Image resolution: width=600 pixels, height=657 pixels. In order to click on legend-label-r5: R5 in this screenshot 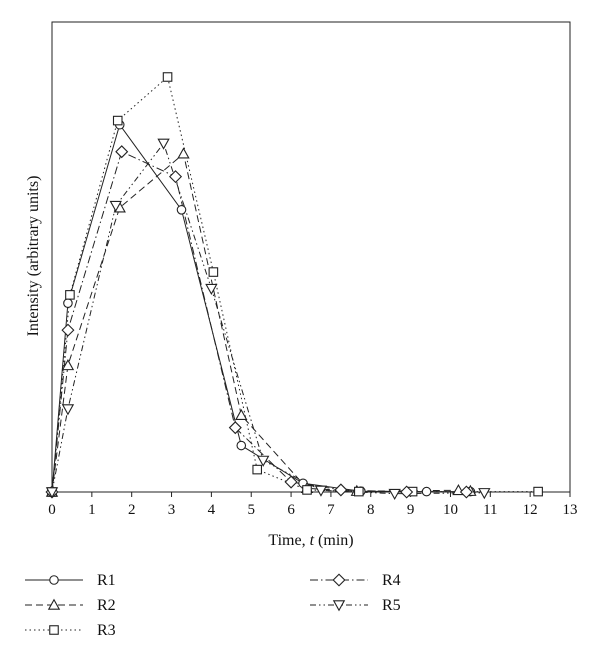, I will do `click(391, 605)`.